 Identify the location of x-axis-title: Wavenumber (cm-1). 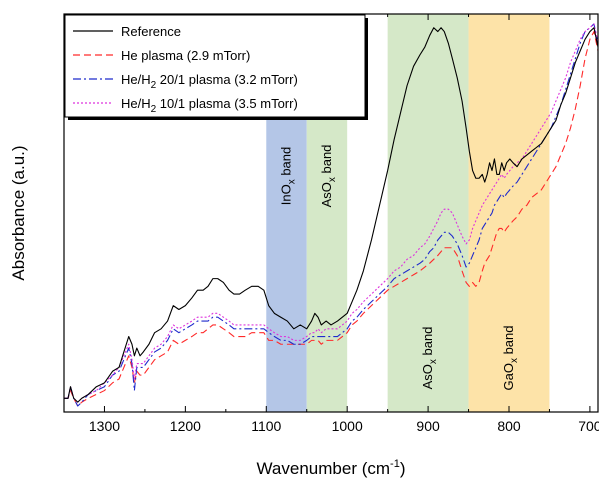
(331, 468).